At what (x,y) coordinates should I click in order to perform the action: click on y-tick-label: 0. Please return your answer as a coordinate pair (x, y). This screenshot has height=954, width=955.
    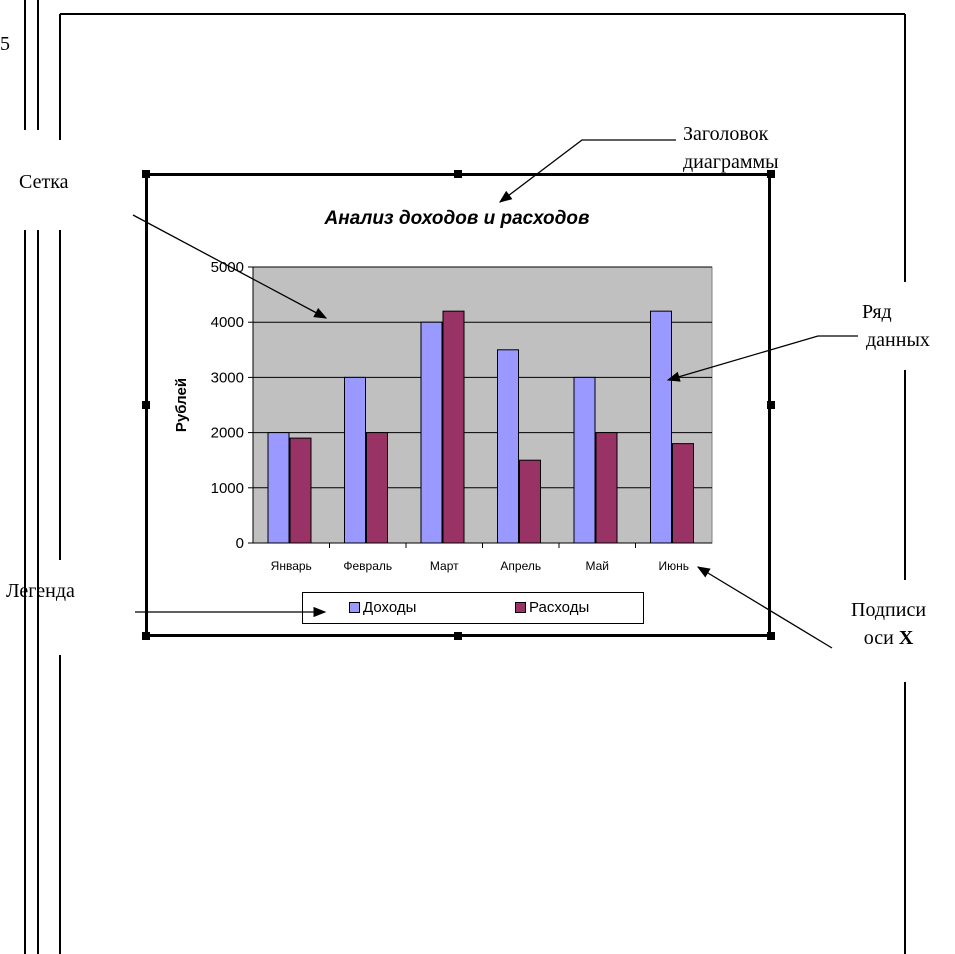
    Looking at the image, I should click on (240, 543).